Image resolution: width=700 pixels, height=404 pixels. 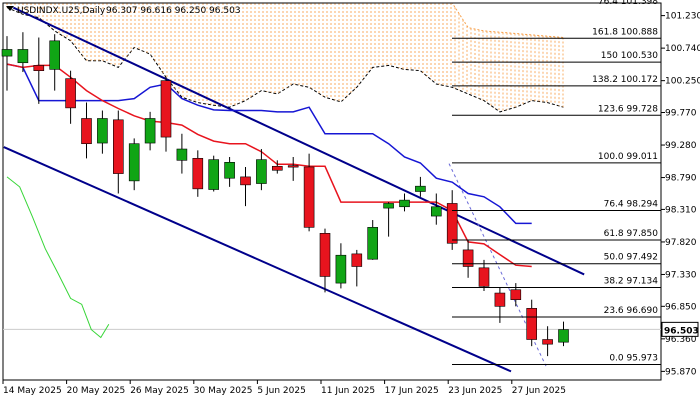 I want to click on collapse-triangle-icon, so click(x=10, y=8).